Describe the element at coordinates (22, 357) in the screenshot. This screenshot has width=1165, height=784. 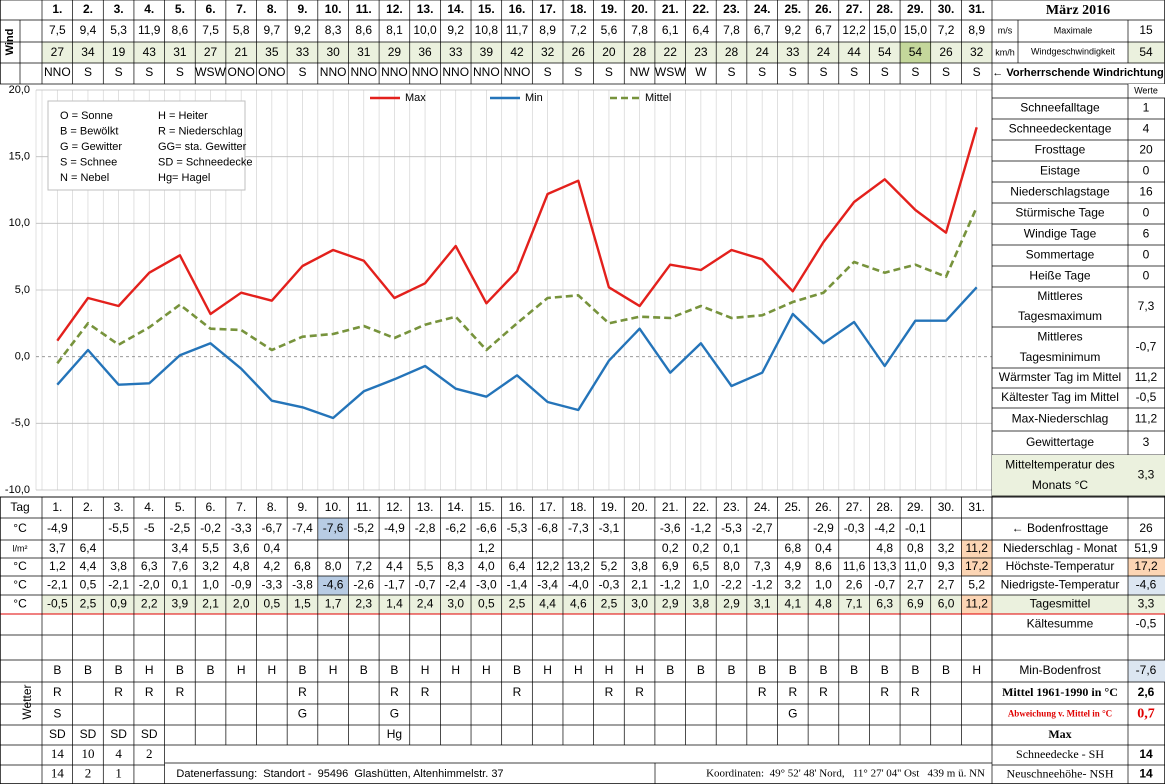
I see `y-tick-label: 0,0` at that location.